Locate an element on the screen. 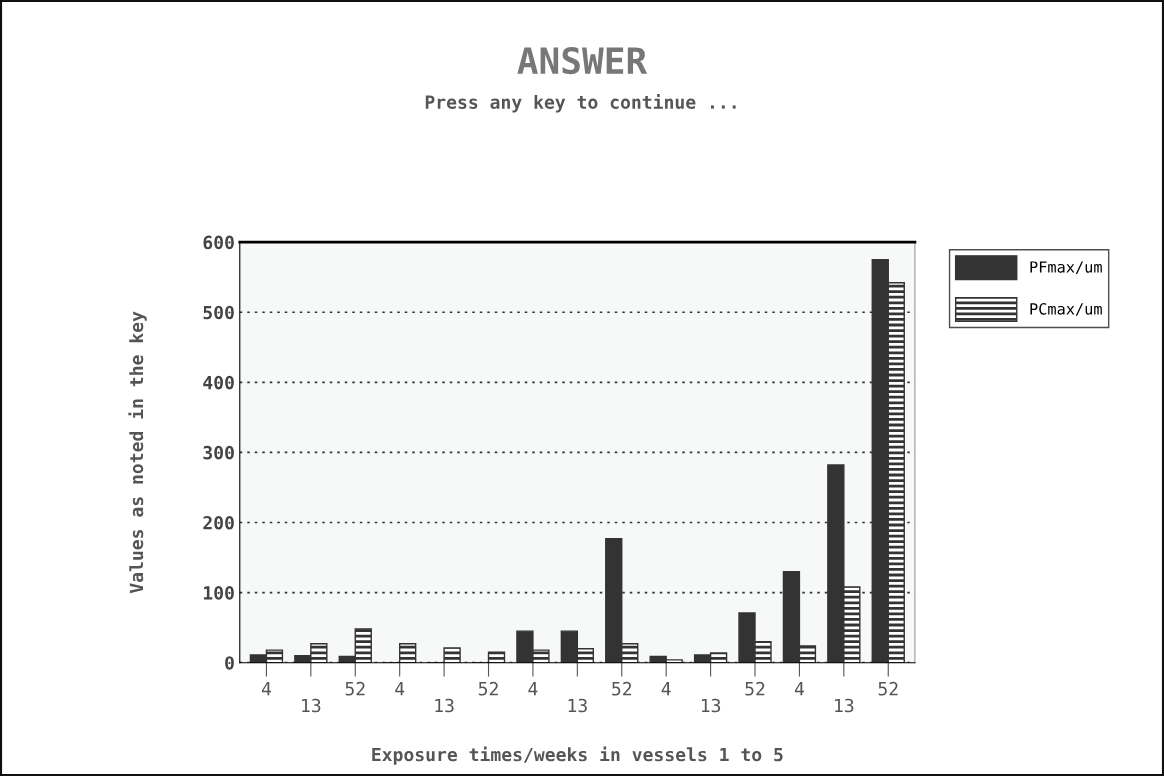 Image resolution: width=1164 pixels, height=776 pixels. y-tick-label: 300 is located at coordinates (218, 452).